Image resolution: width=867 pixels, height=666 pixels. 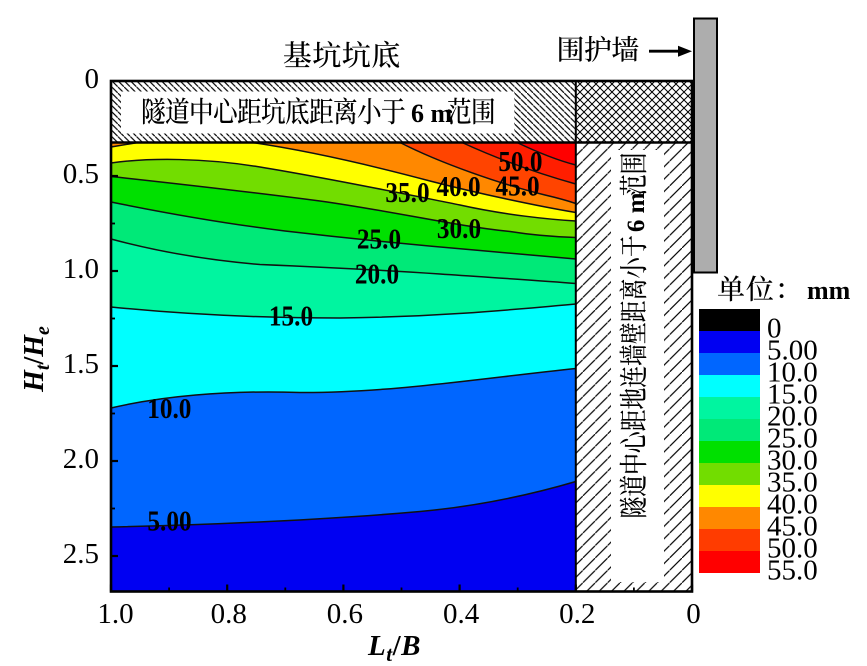 I want to click on svg-text: 0.5, so click(x=81, y=174).